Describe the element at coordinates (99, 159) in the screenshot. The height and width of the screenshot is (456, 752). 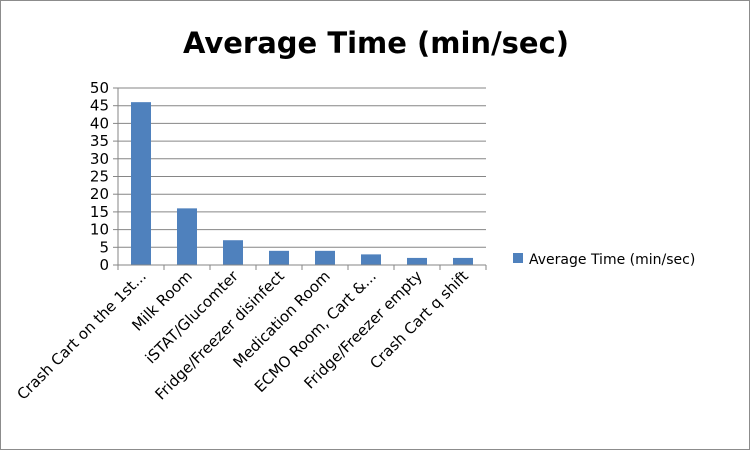
I see `y-tick-label: 30` at that location.